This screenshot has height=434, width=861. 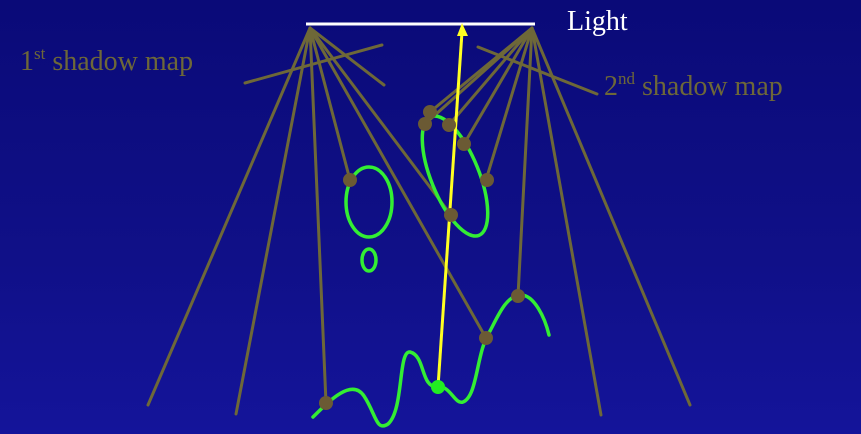 What do you see at coordinates (709, 86) in the screenshot?
I see `second-map-text: shadow map` at bounding box center [709, 86].